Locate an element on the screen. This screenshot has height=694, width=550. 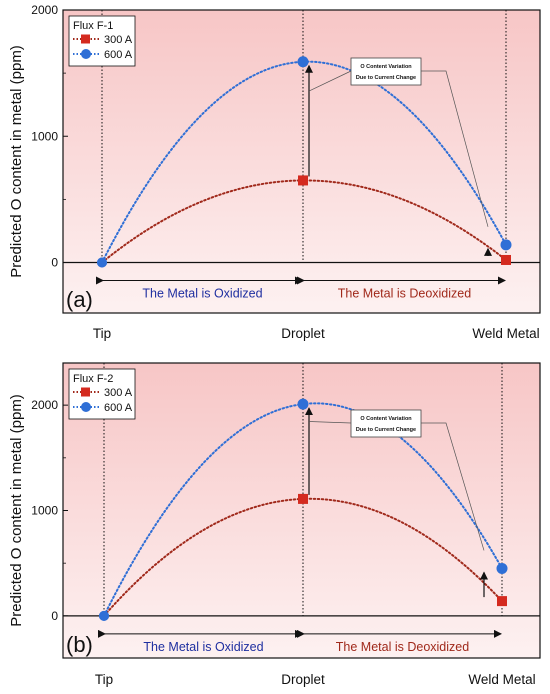
legend-title: Flux F-1 is located at coordinates (93, 26).